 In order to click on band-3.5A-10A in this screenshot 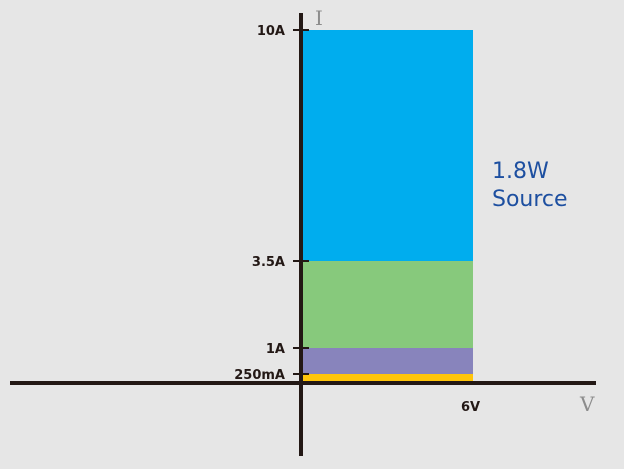, I will do `click(388, 145)`.